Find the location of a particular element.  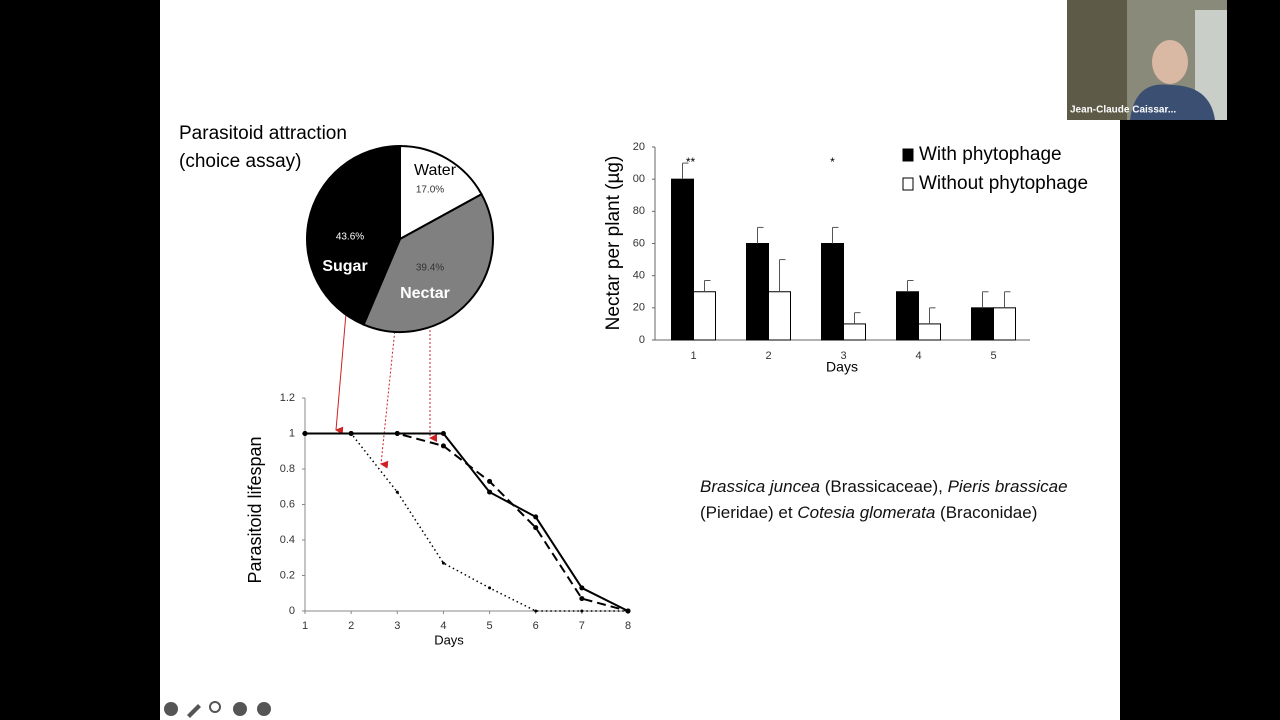

y-tick-label: 0.8 is located at coordinates (287, 469).